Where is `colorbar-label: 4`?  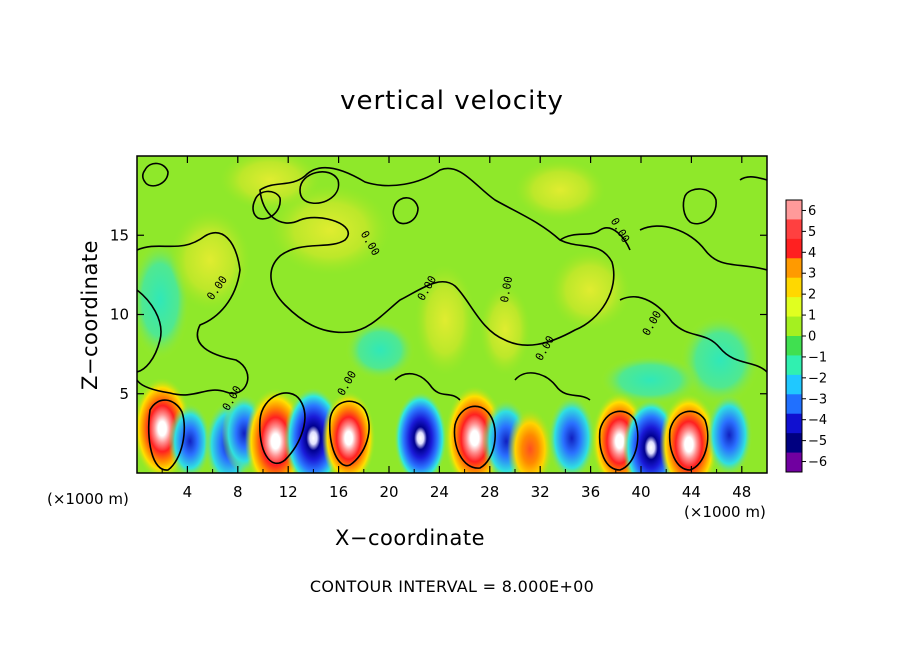 colorbar-label: 4 is located at coordinates (812, 253).